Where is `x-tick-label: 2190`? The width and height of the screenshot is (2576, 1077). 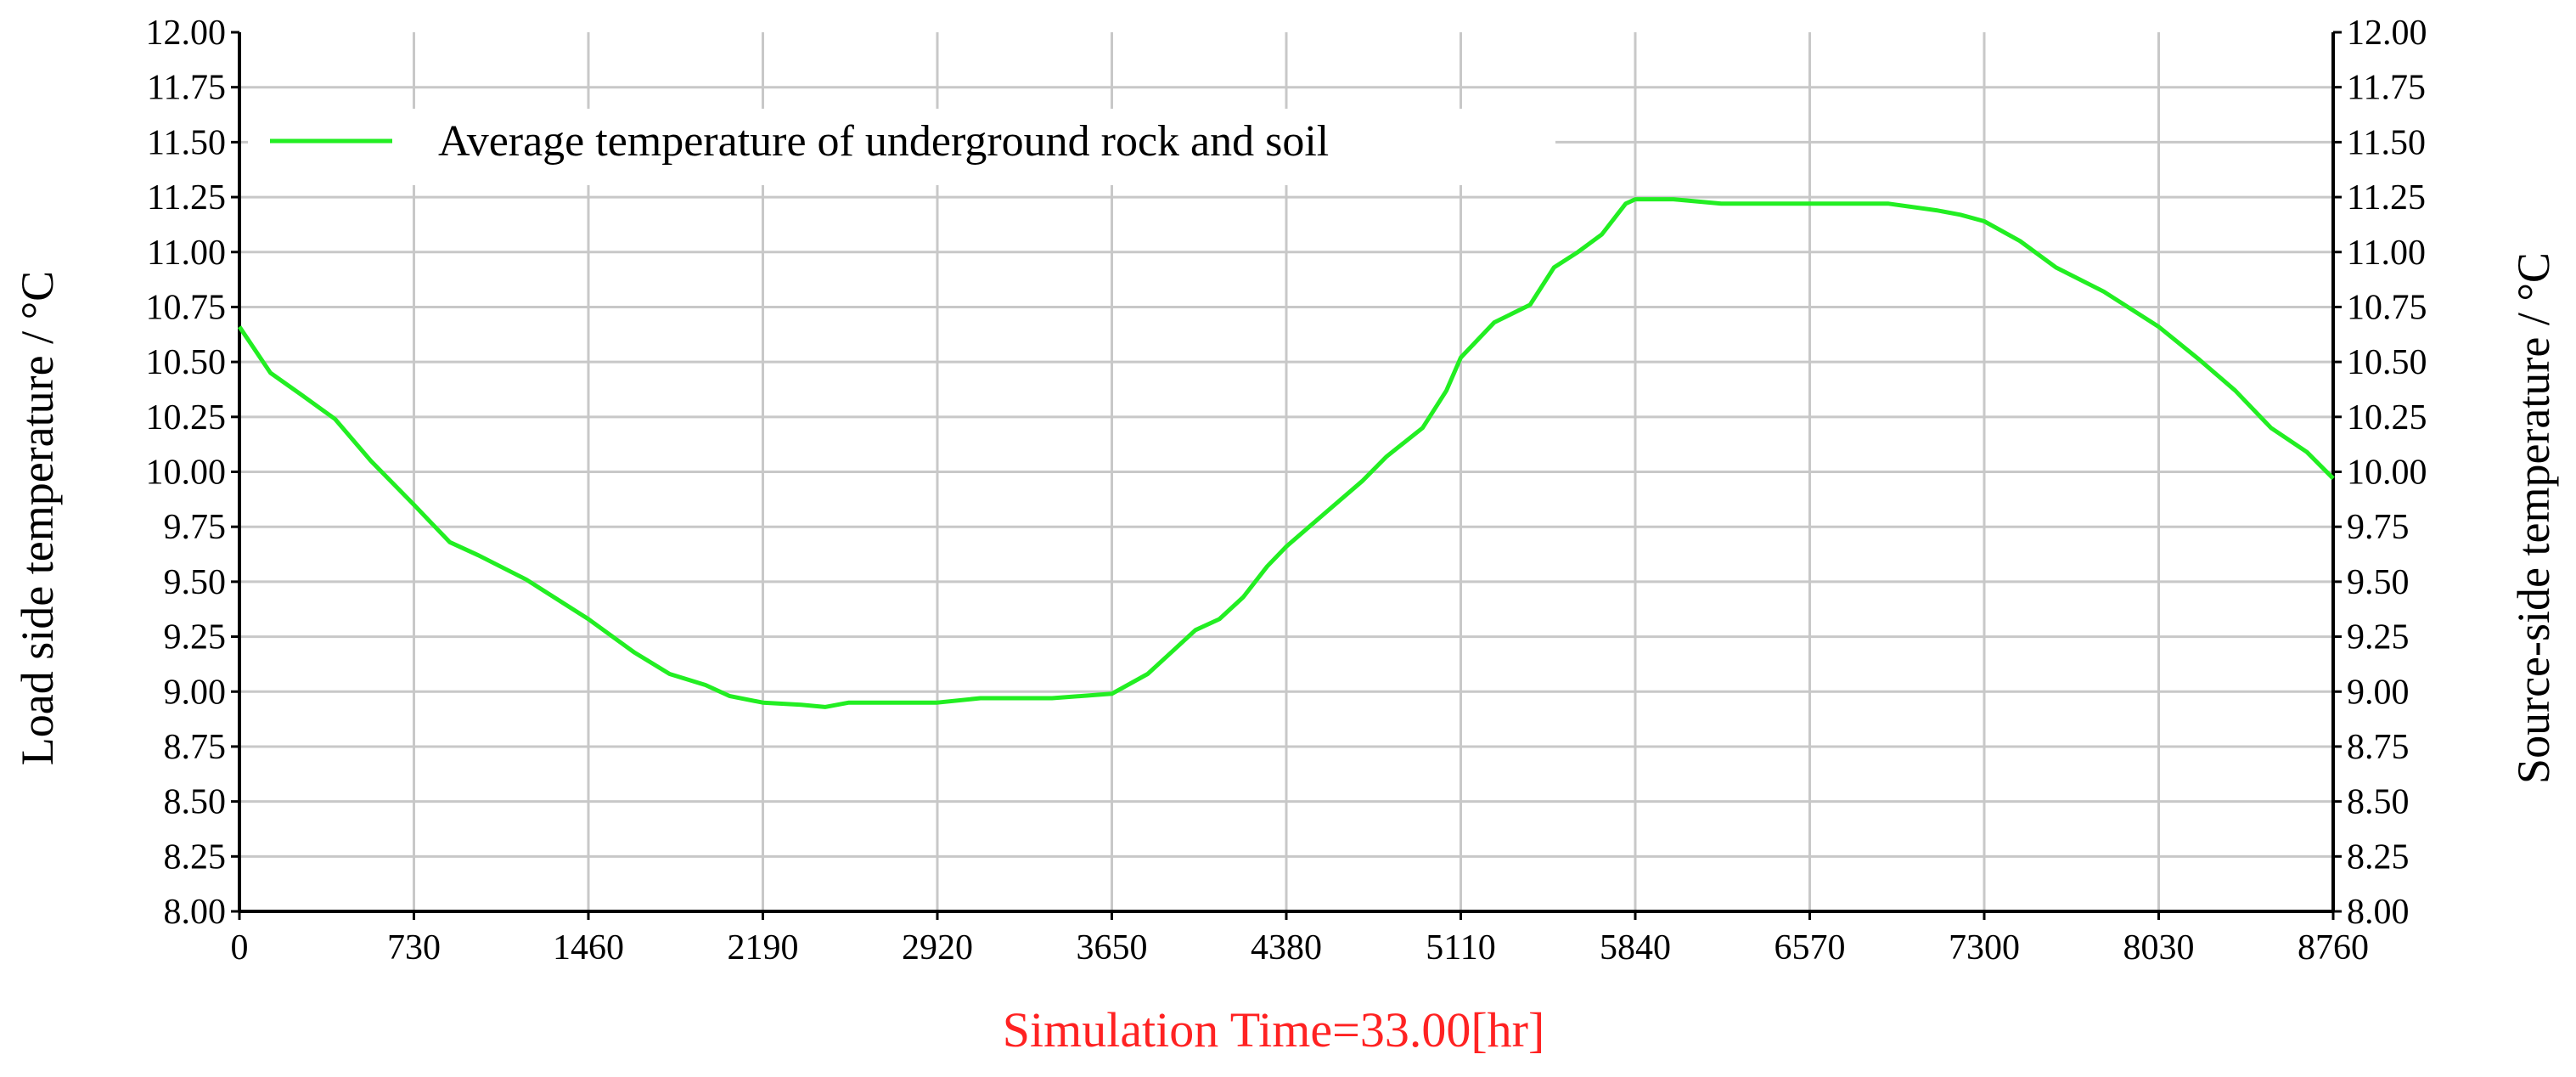 x-tick-label: 2190 is located at coordinates (763, 948).